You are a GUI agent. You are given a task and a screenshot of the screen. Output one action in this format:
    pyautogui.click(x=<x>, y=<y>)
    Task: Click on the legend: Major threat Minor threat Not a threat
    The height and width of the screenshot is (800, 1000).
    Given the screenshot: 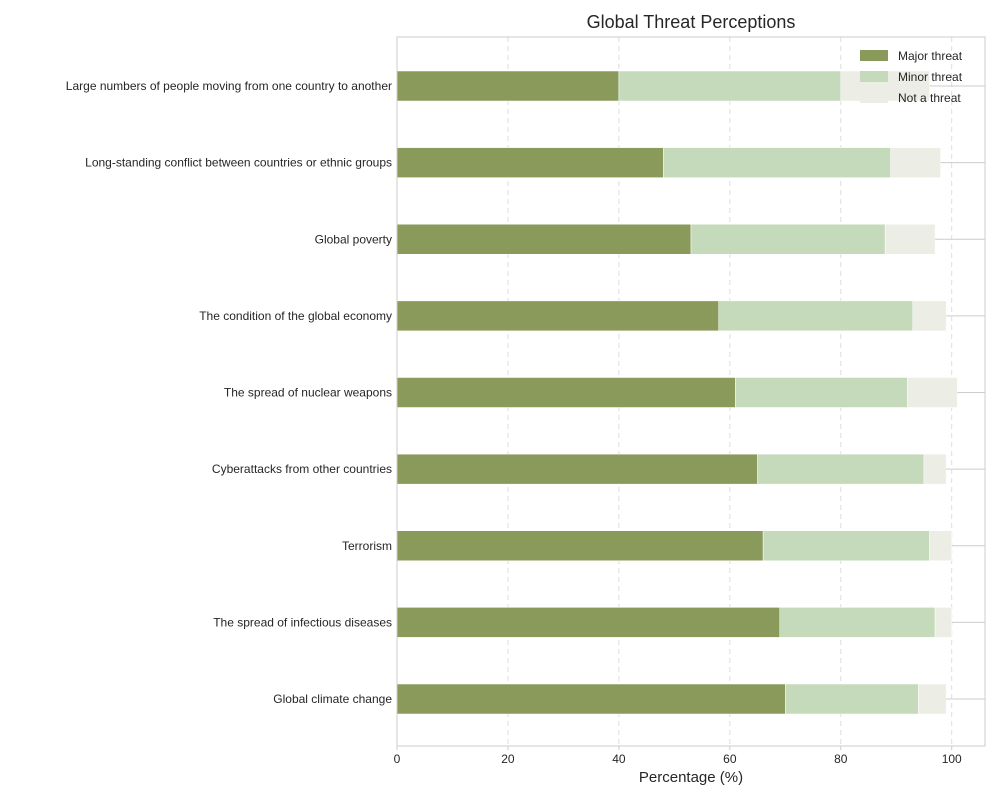 What is the action you would take?
    pyautogui.click(x=911, y=77)
    